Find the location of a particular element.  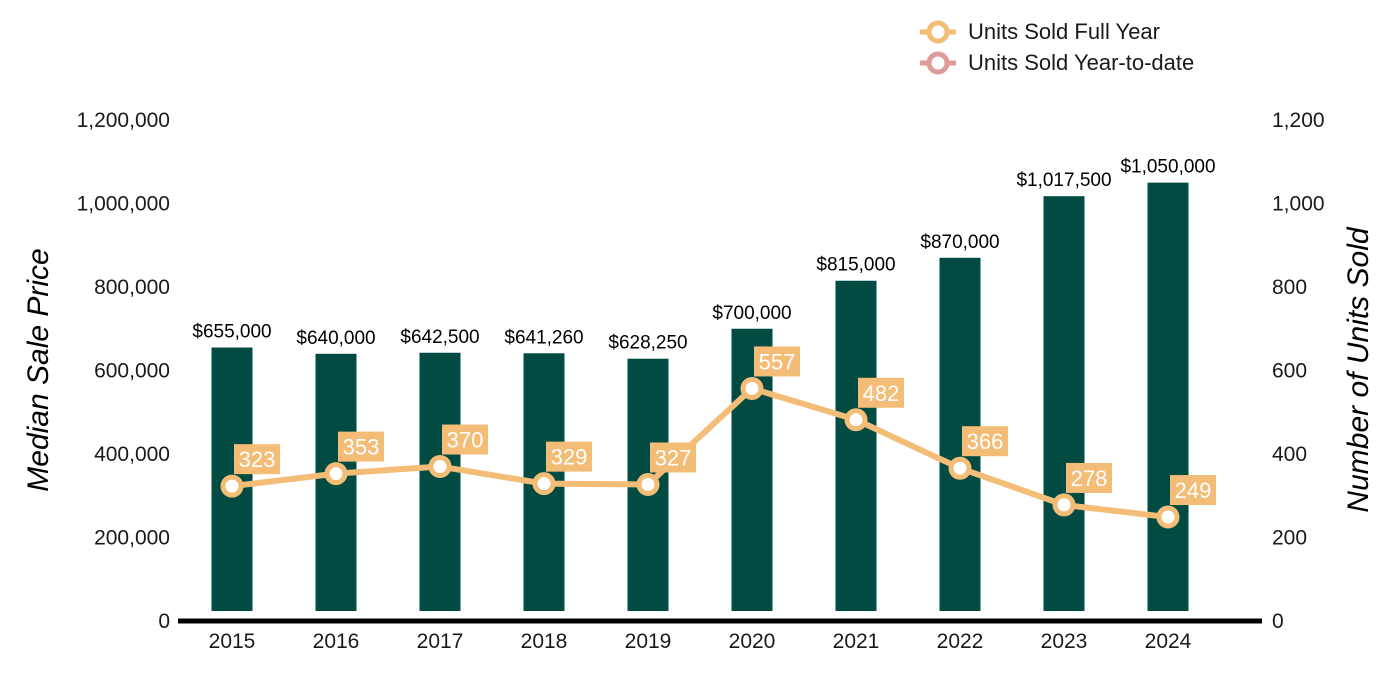

units-data-label: 278 is located at coordinates (1089, 477).